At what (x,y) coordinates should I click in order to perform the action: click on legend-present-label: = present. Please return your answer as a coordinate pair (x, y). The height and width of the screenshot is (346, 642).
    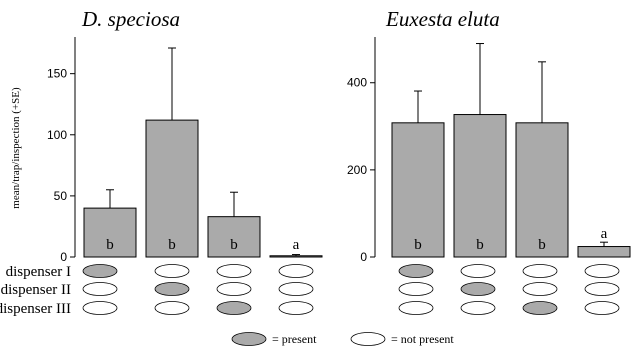
    Looking at the image, I should click on (294, 339).